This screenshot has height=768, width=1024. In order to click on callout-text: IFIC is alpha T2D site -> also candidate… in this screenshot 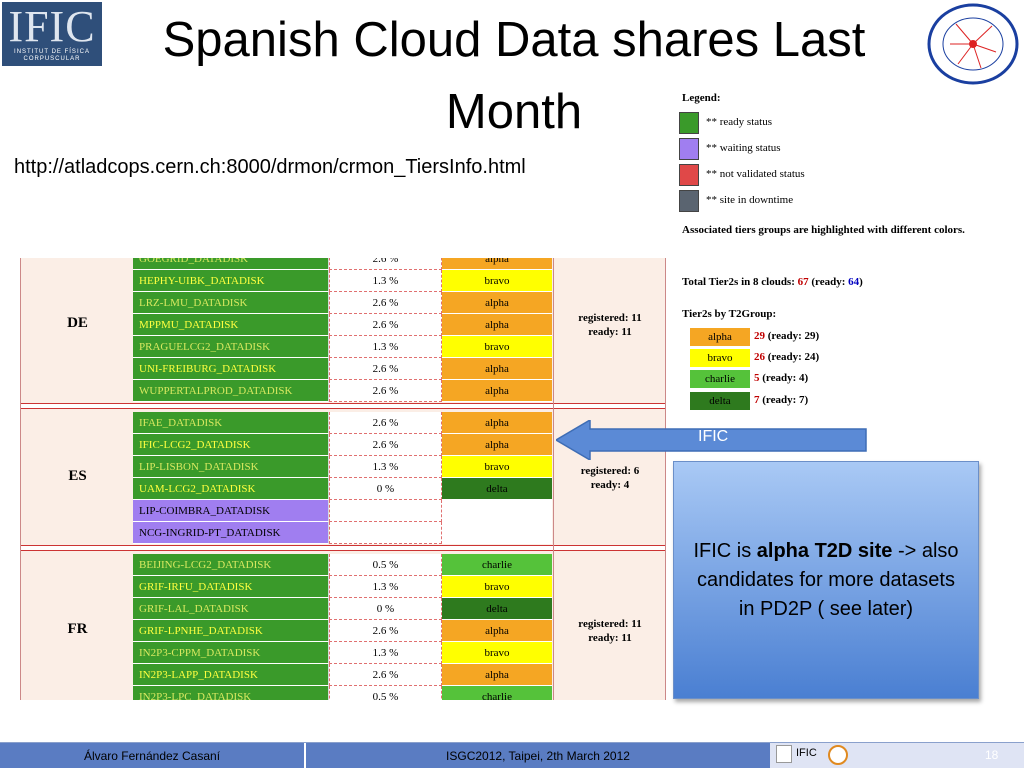, I will do `click(826, 580)`.